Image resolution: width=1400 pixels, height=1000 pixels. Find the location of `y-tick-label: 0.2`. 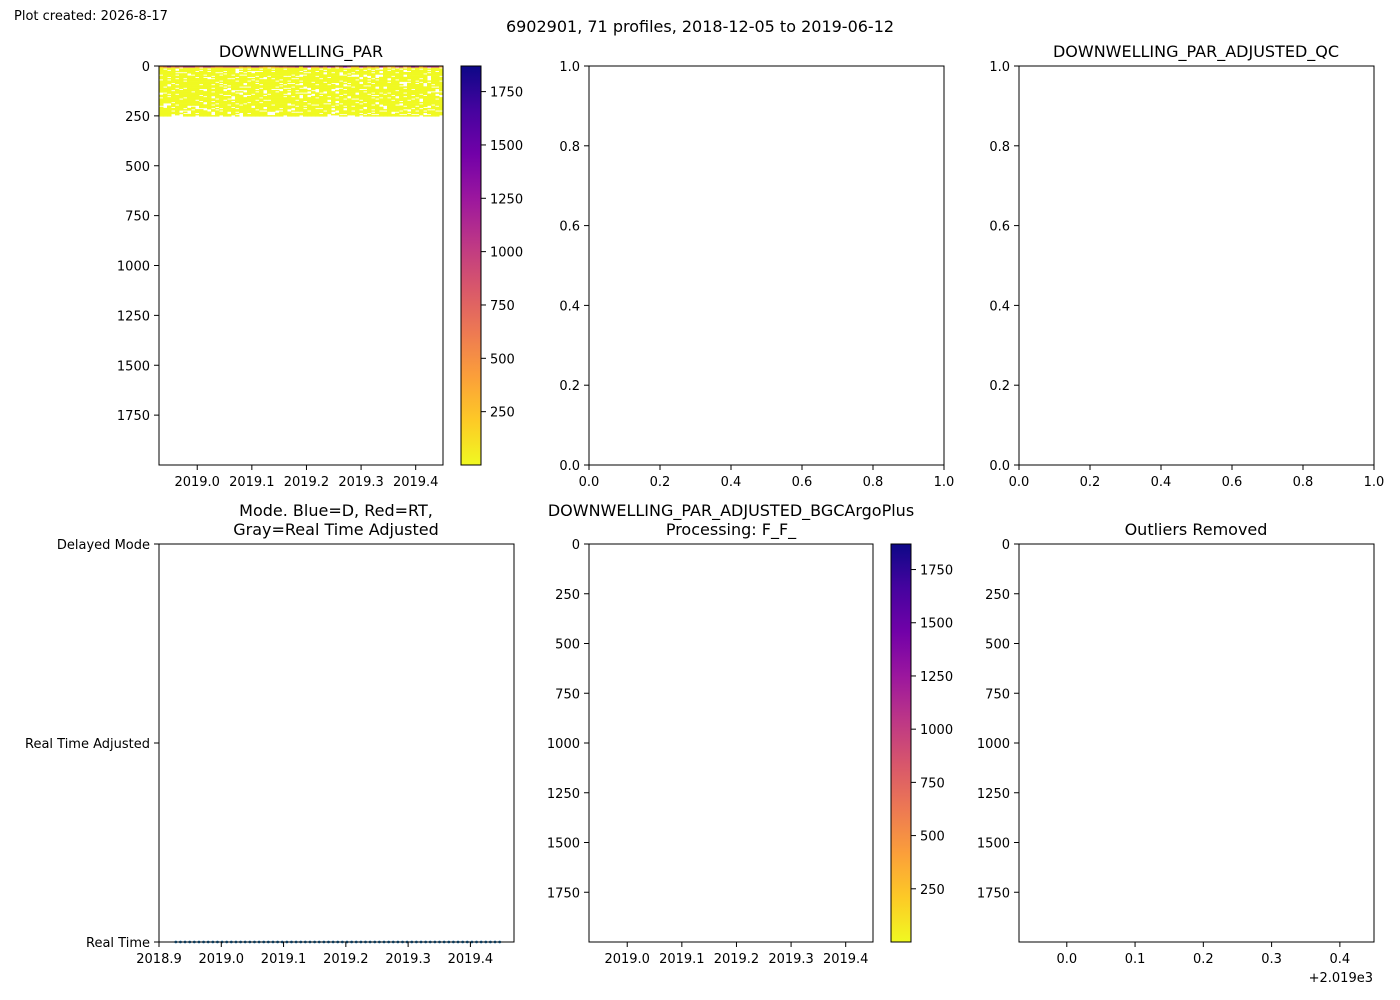

y-tick-label: 0.2 is located at coordinates (569, 386).